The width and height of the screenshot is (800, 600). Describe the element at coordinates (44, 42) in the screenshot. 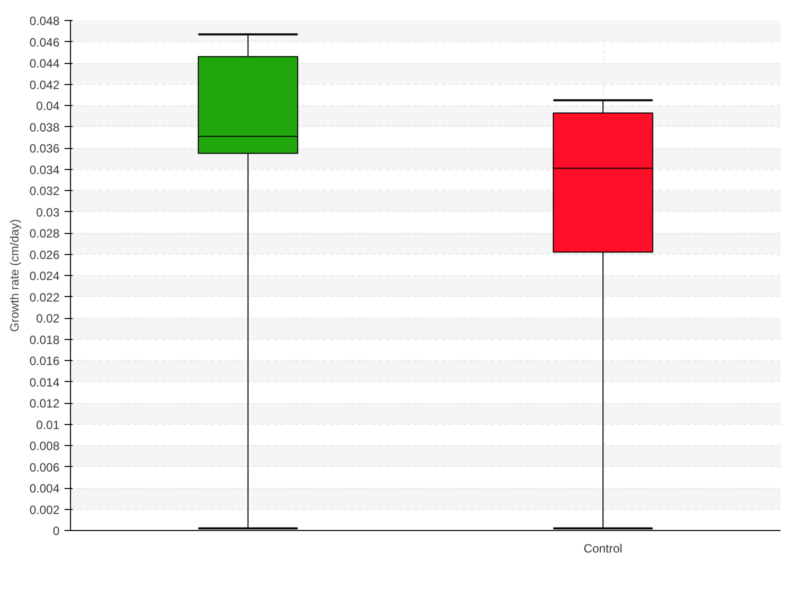

I see `y-tick-label: 0.046` at that location.